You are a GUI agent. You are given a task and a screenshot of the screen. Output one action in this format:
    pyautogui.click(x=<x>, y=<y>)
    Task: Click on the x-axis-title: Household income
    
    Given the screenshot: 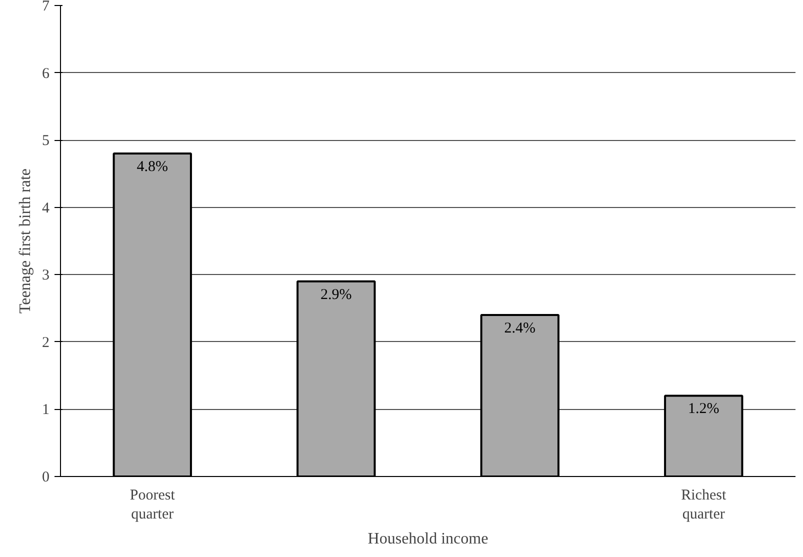 What is the action you would take?
    pyautogui.click(x=428, y=539)
    